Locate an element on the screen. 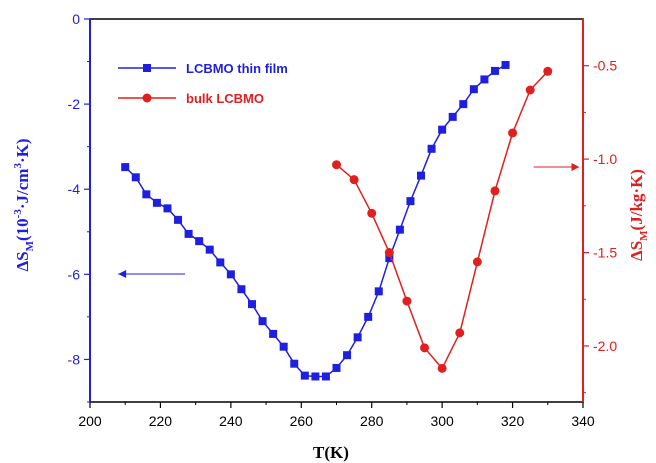  right-y-tick-label: -0.5 is located at coordinates (605, 66).